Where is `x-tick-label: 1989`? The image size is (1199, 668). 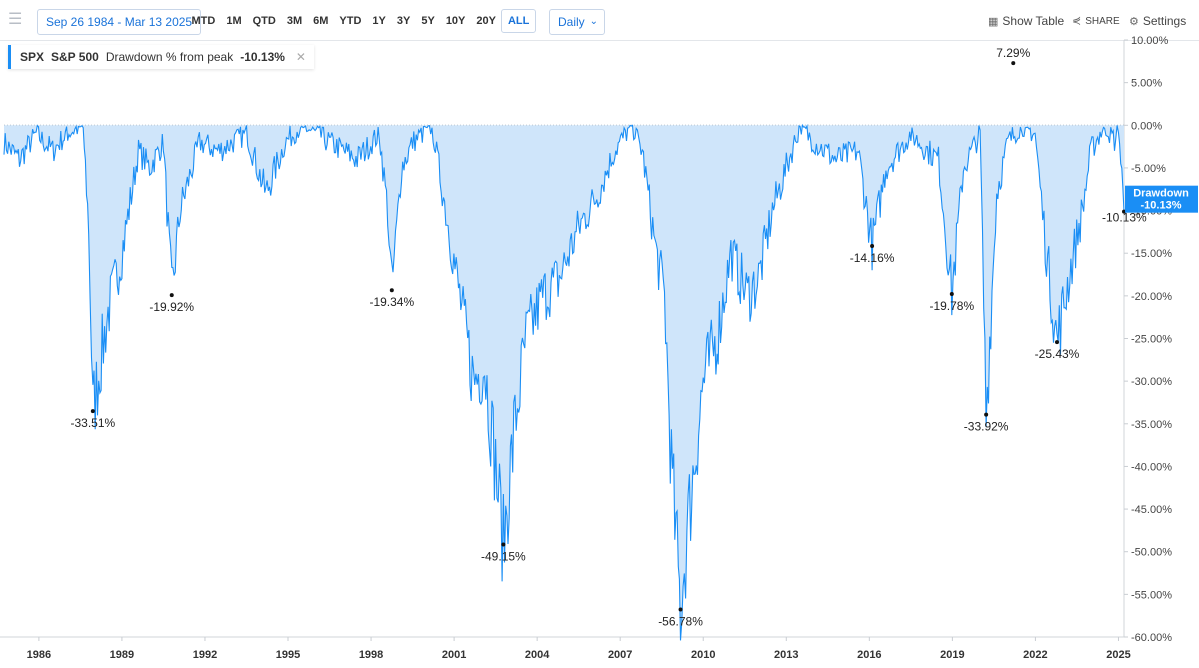
x-tick-label: 1989 is located at coordinates (122, 655).